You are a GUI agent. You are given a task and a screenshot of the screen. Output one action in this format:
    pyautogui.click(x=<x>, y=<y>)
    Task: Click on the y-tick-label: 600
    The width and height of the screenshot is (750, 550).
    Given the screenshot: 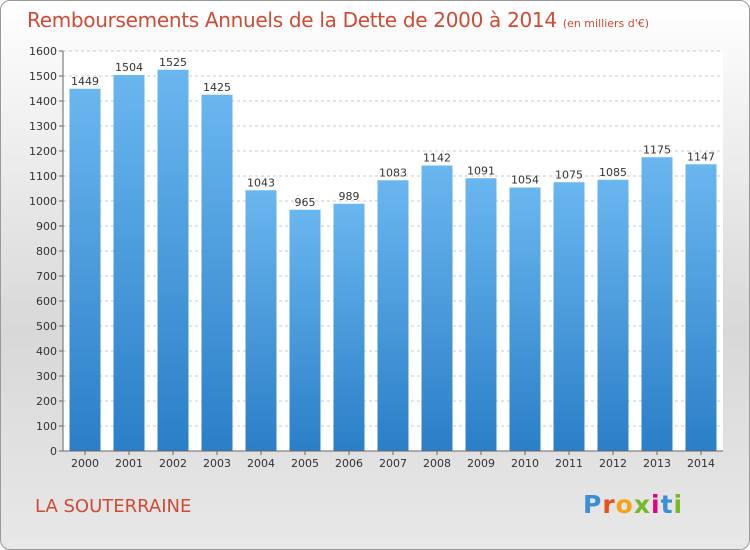 What is the action you would take?
    pyautogui.click(x=46, y=301)
    